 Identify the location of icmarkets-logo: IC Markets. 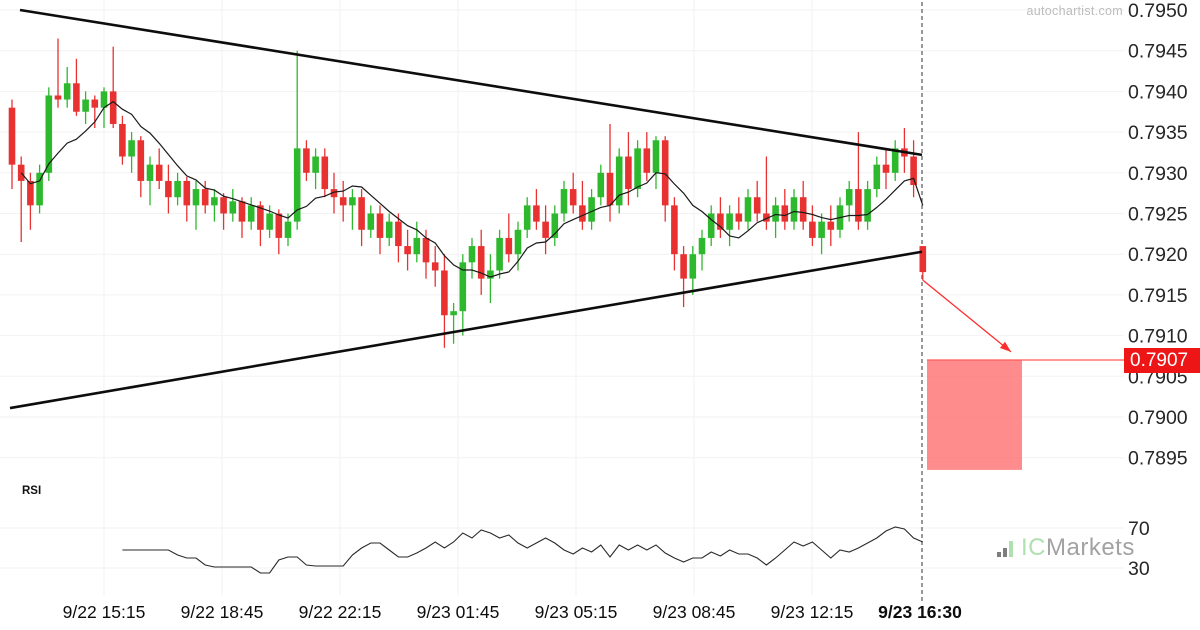
(1065, 548).